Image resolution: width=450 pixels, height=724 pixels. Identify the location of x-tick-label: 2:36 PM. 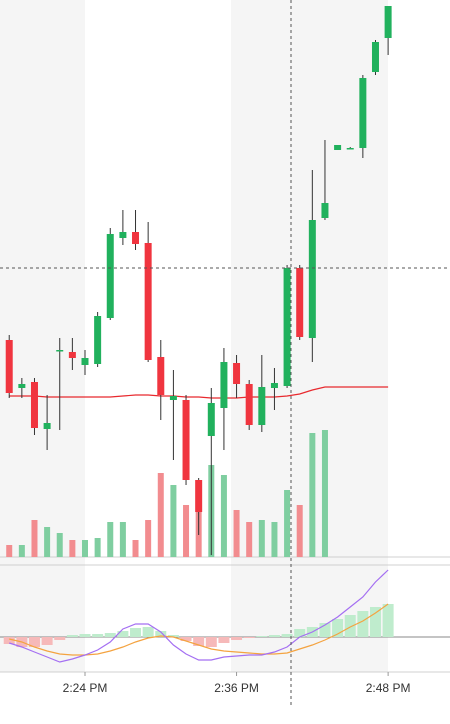
(236, 688).